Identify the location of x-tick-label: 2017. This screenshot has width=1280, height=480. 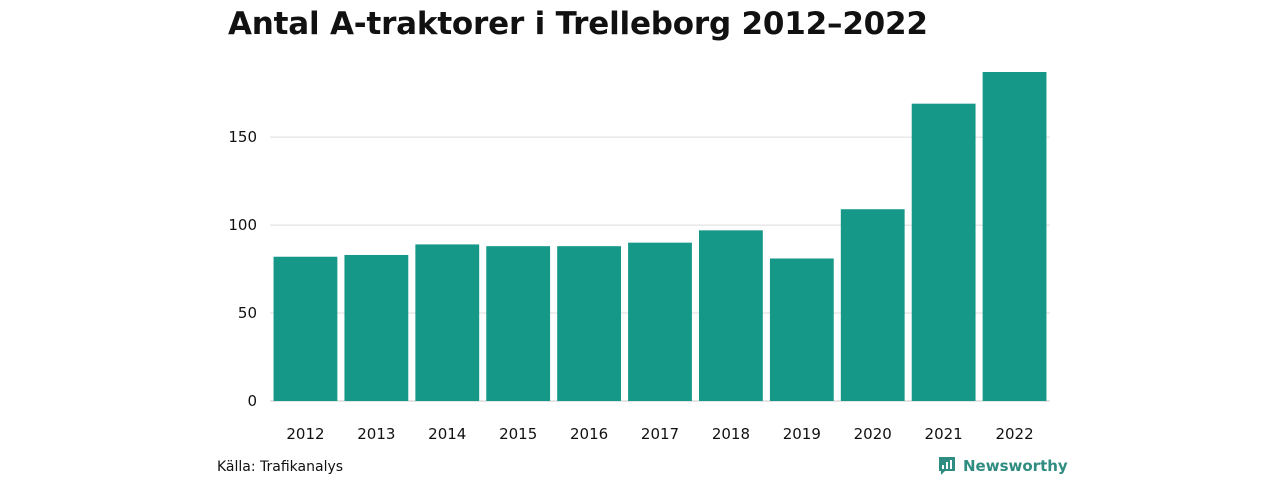
(660, 434).